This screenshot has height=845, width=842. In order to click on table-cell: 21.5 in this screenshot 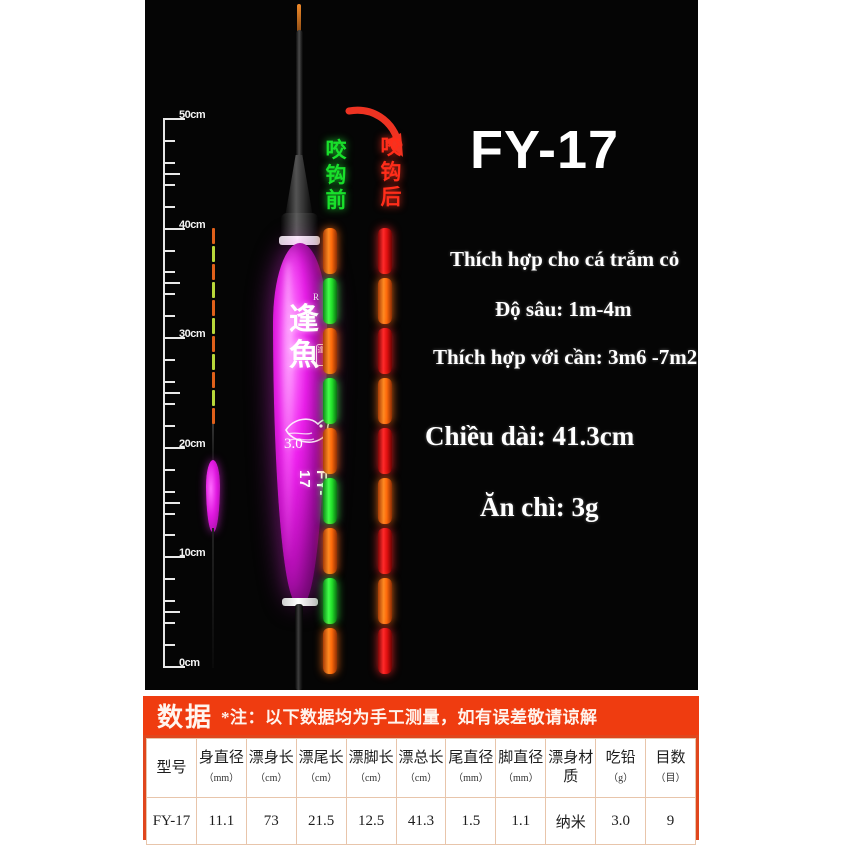, I will do `click(321, 821)`.